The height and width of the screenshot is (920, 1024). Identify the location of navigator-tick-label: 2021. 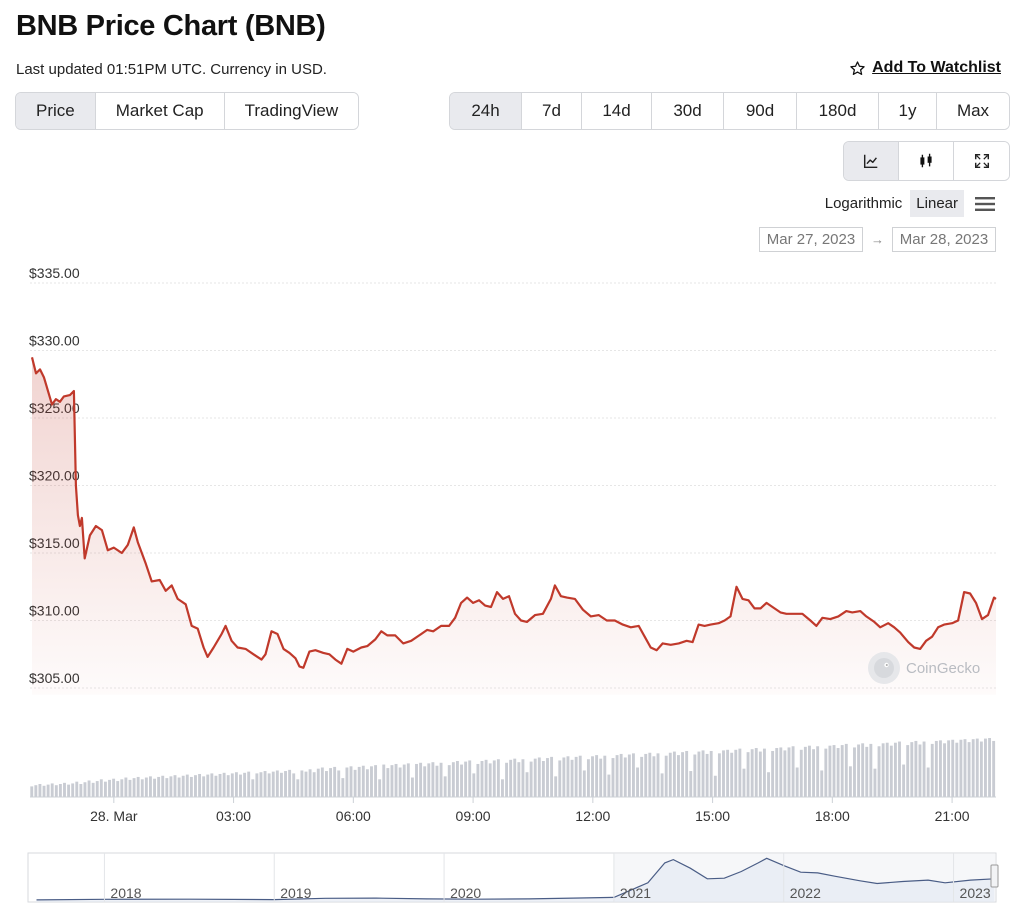
(635, 893).